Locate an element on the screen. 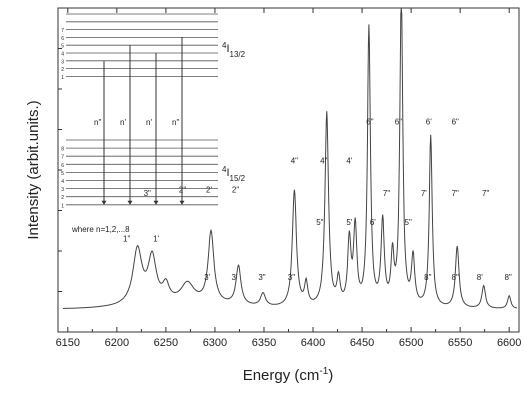 The image size is (524, 401). x-axis-title-end: ) is located at coordinates (330, 375).